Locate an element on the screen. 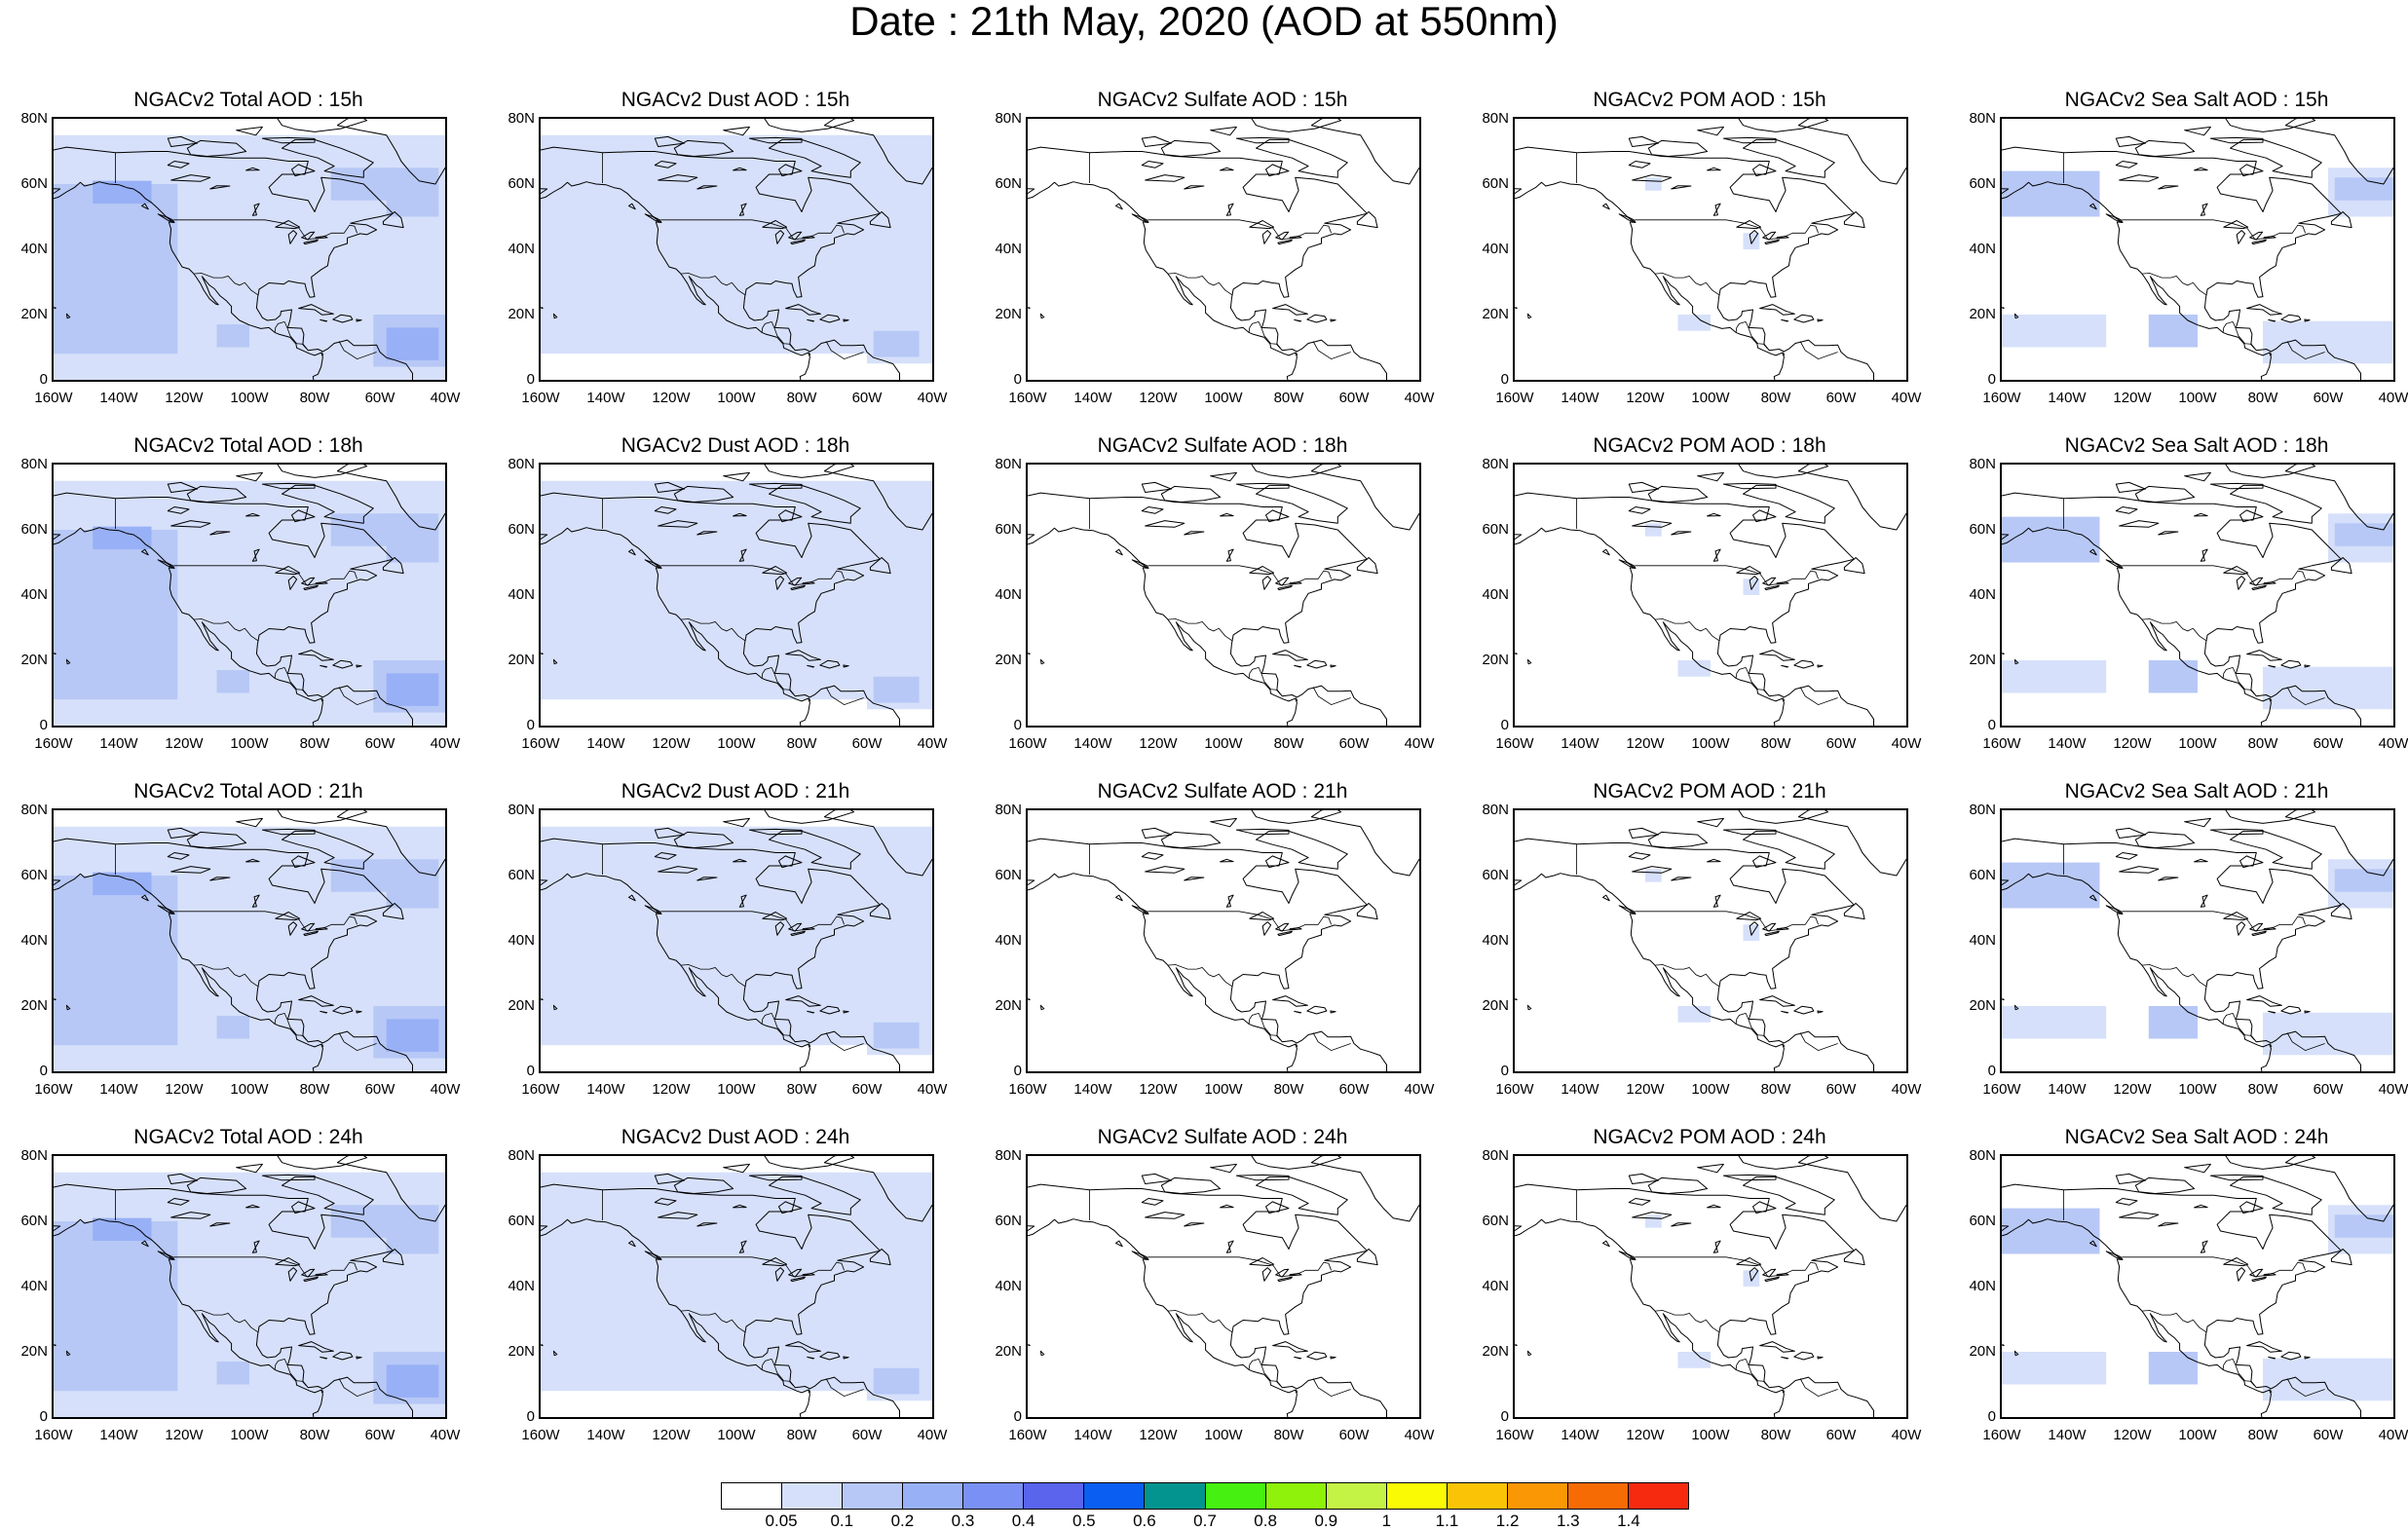  panel-title: NGACv2 Sulfate AOD : 15h is located at coordinates (1222, 100).